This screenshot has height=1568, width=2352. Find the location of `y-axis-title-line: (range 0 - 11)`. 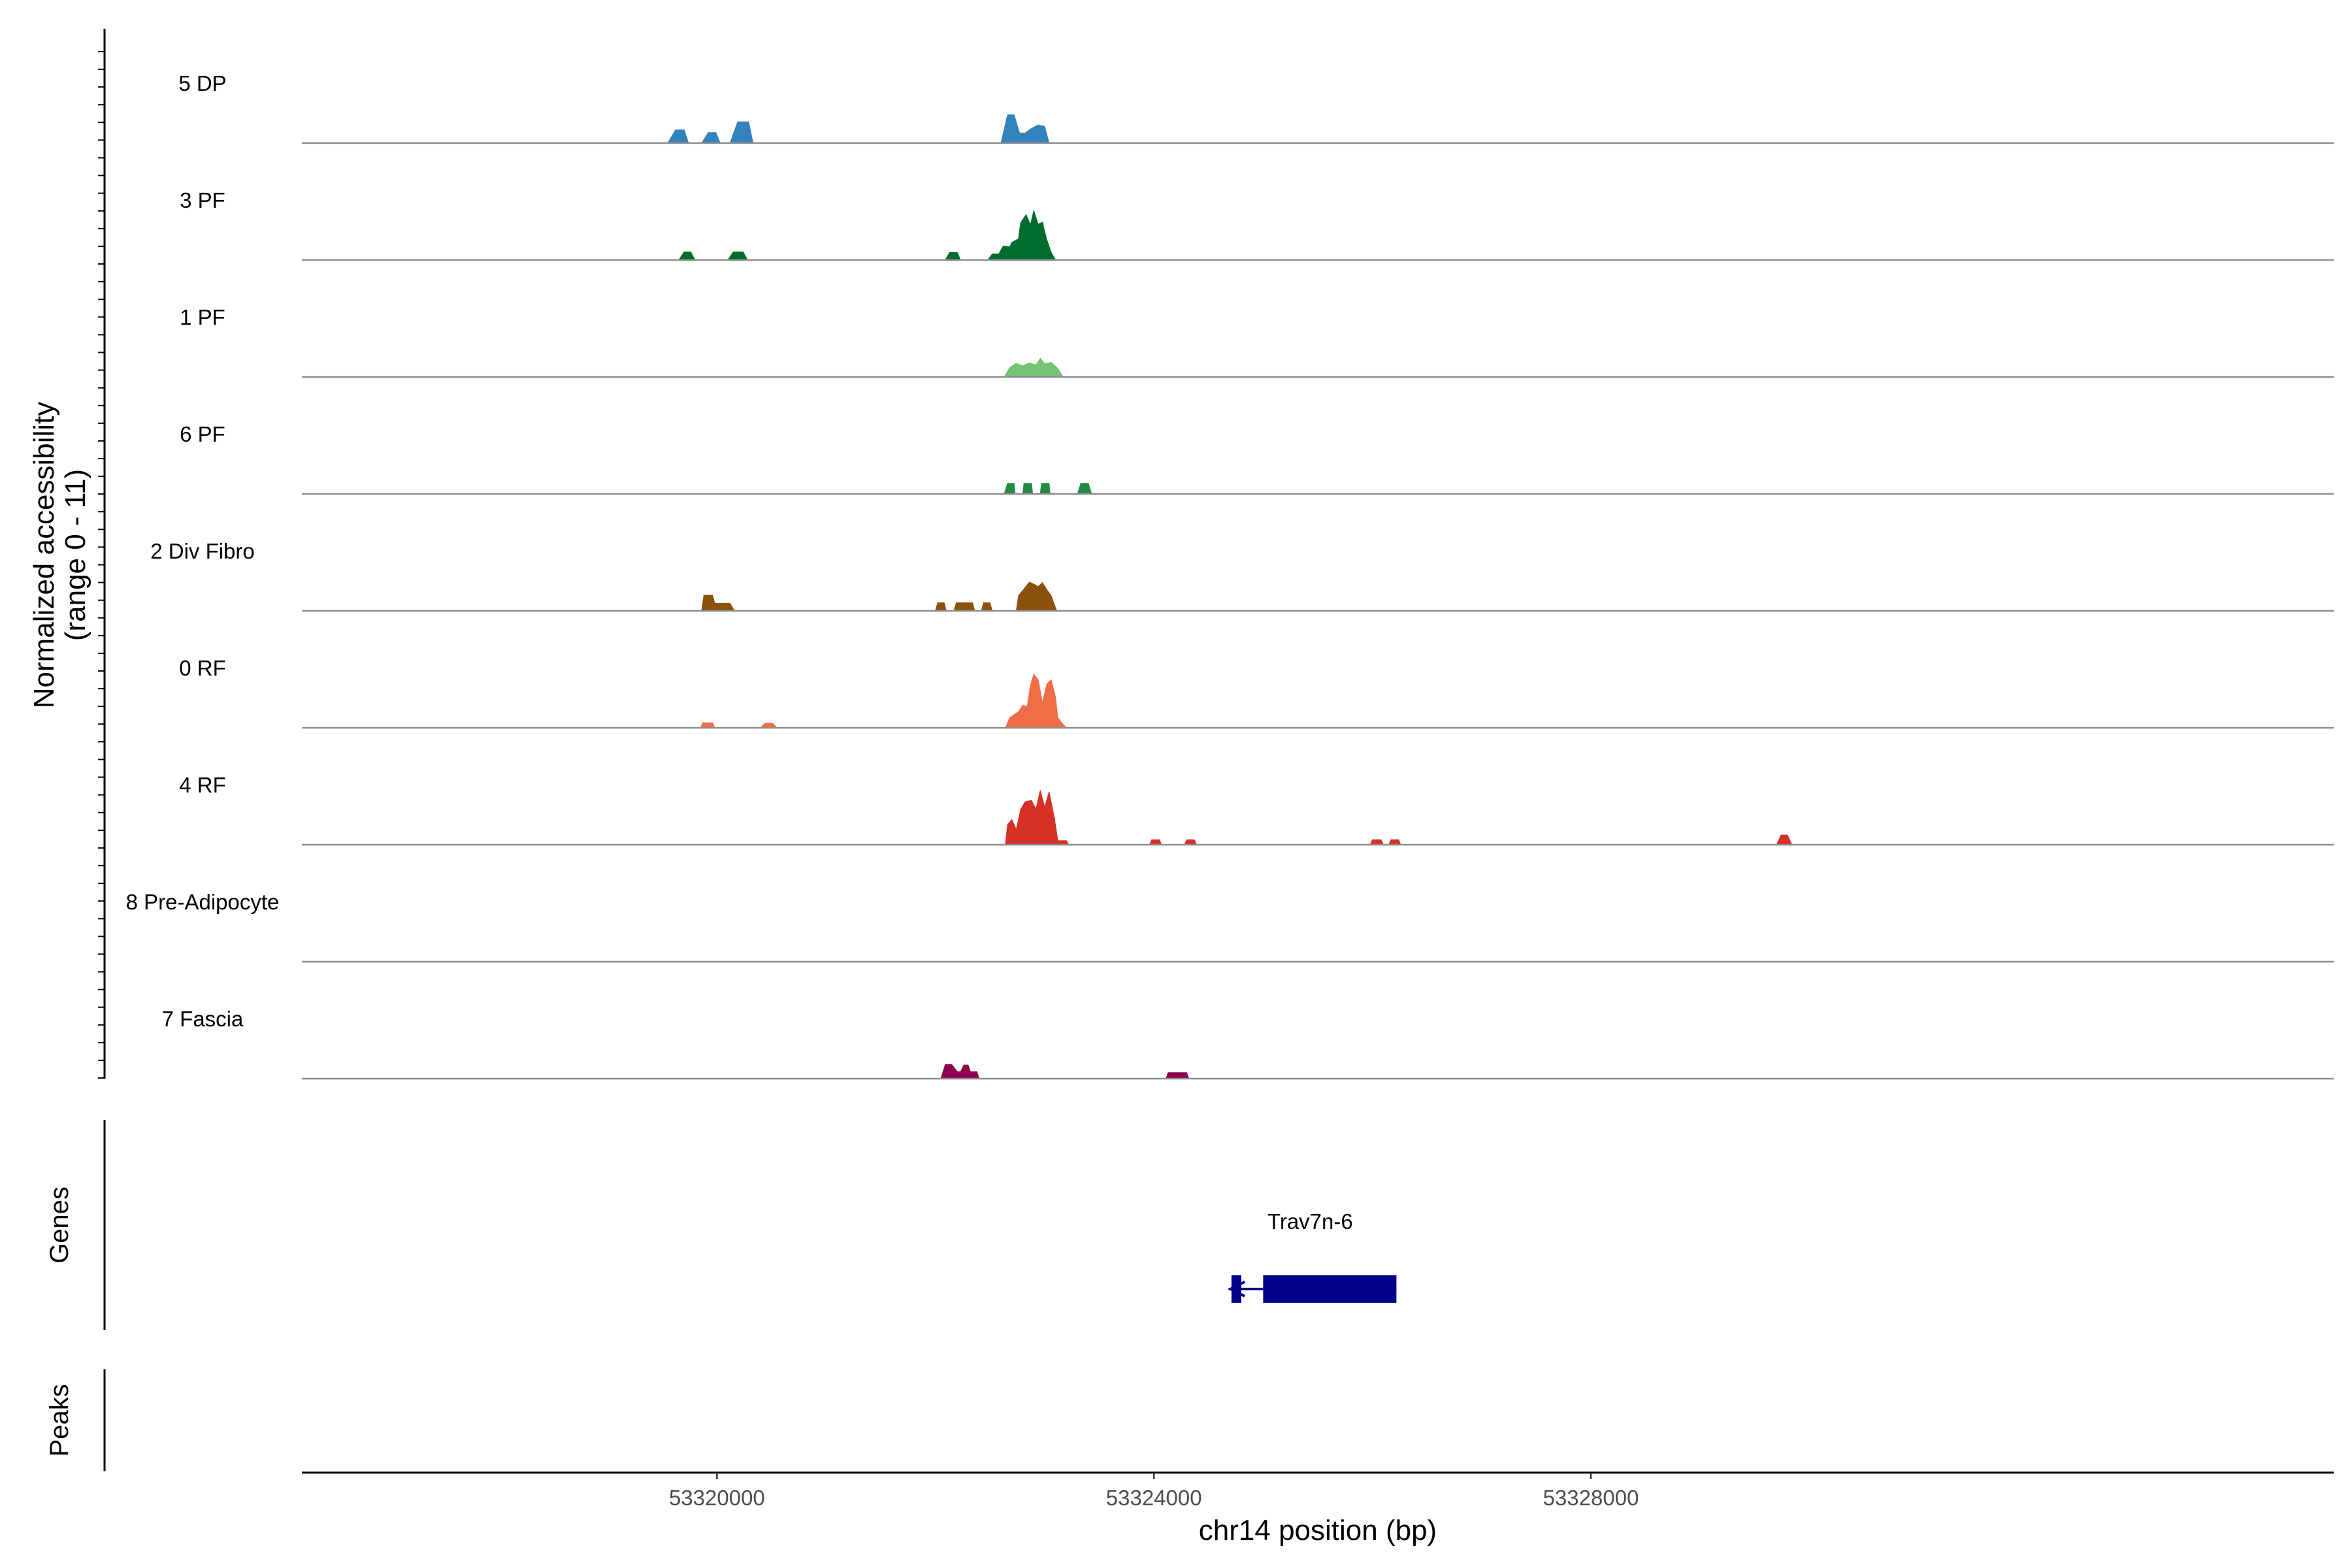

y-axis-title-line: (range 0 - 11) is located at coordinates (75, 555).